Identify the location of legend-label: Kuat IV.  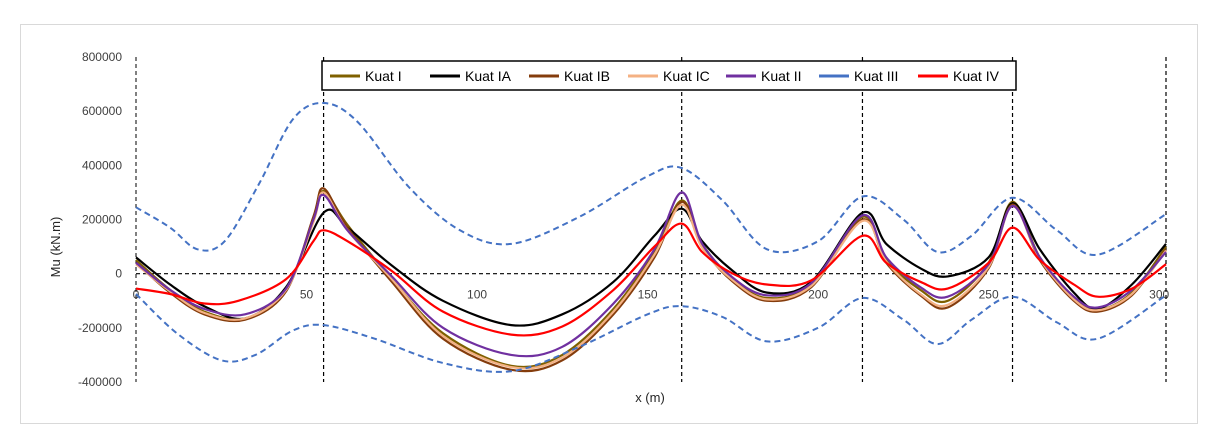
(976, 76).